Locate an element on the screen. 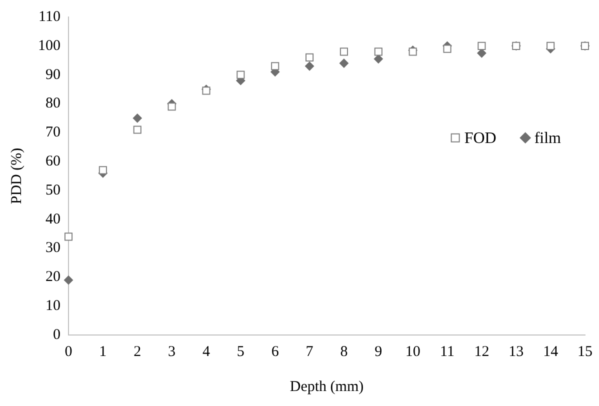 The width and height of the screenshot is (599, 406). x-tick-label: 4 is located at coordinates (206, 352).